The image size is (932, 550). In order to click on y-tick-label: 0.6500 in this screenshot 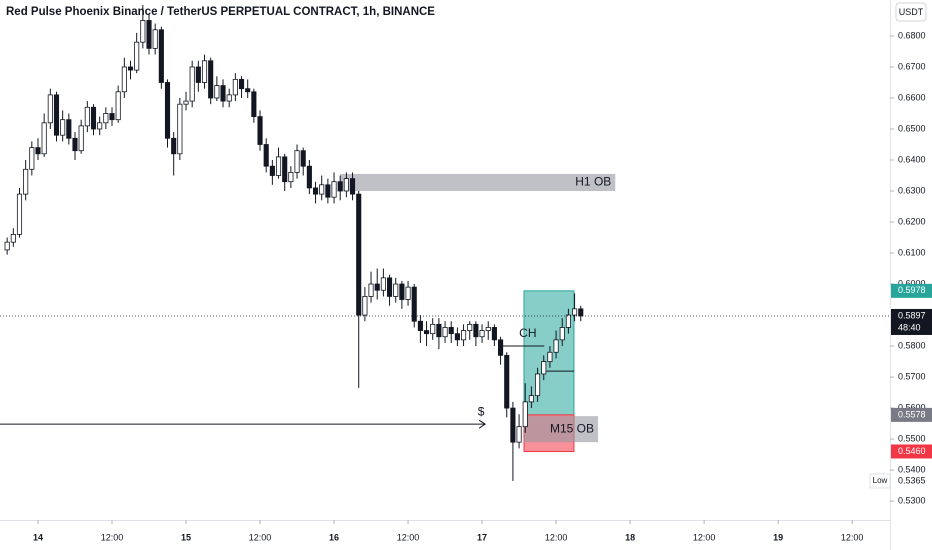, I will do `click(912, 128)`.